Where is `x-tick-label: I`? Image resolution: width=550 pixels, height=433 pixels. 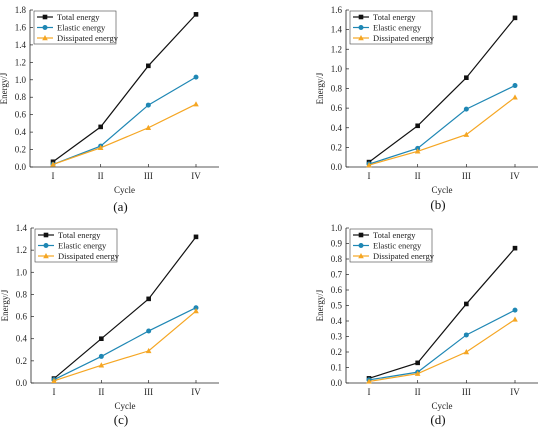
x-tick-label: I is located at coordinates (369, 392).